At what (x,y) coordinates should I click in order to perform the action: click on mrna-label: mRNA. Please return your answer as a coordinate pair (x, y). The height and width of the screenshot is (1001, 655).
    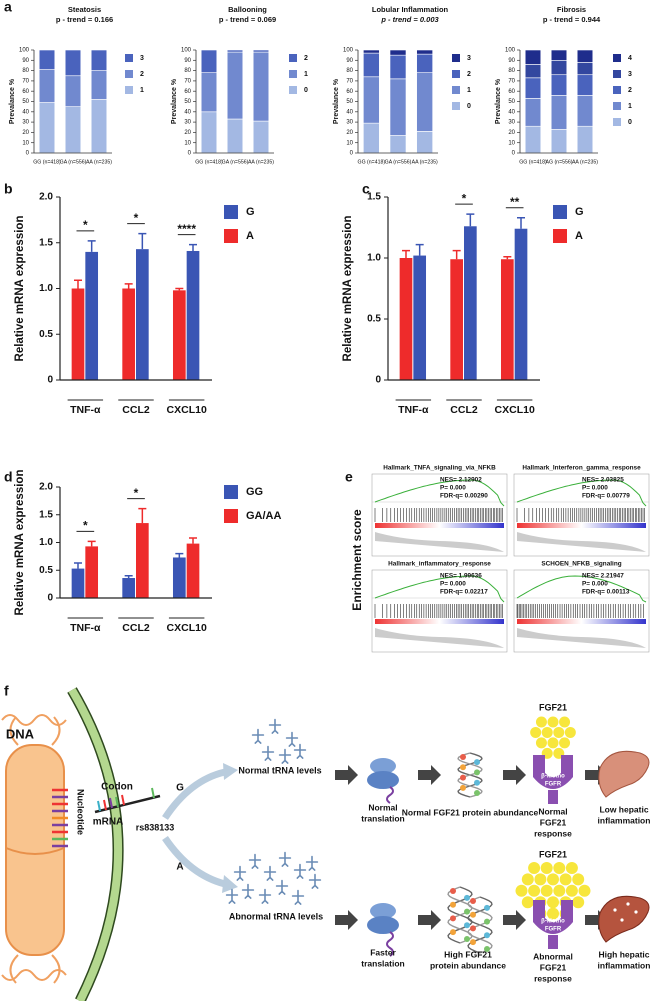
    Looking at the image, I should click on (108, 822).